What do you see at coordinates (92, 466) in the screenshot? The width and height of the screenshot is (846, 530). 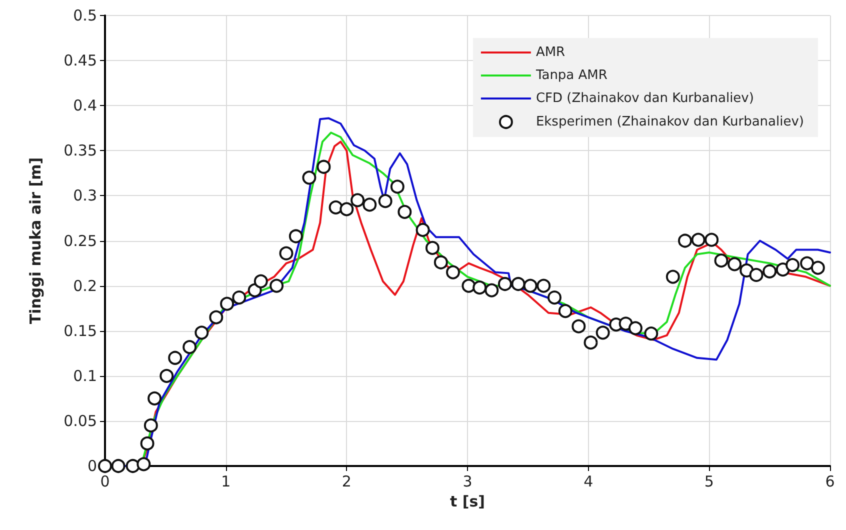 I see `y-tick-label: 0` at bounding box center [92, 466].